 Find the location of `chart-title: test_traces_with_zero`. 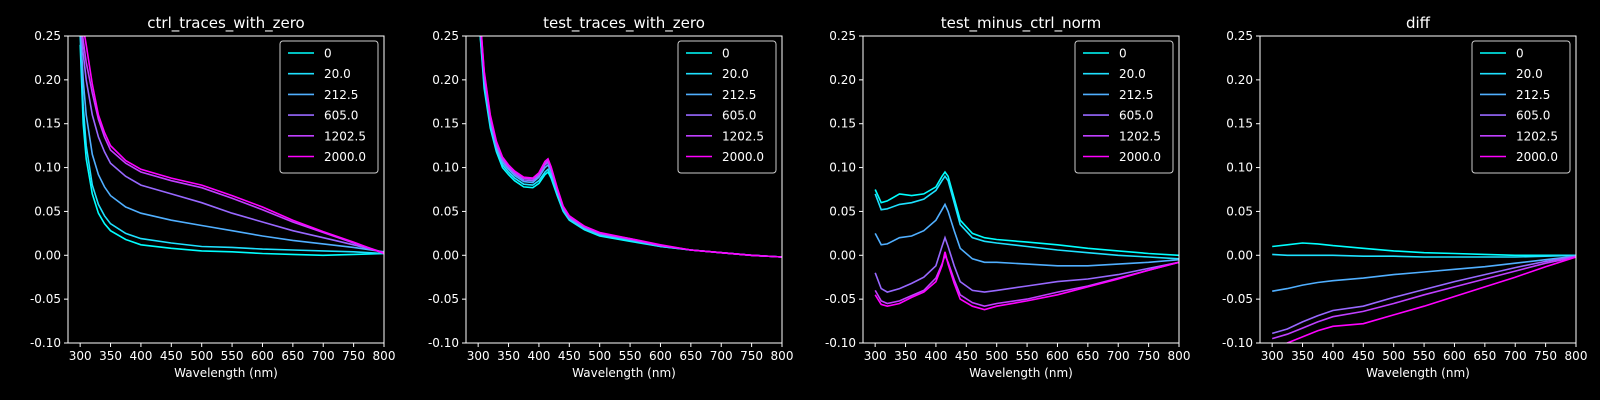

chart-title: test_traces_with_zero is located at coordinates (624, 23).